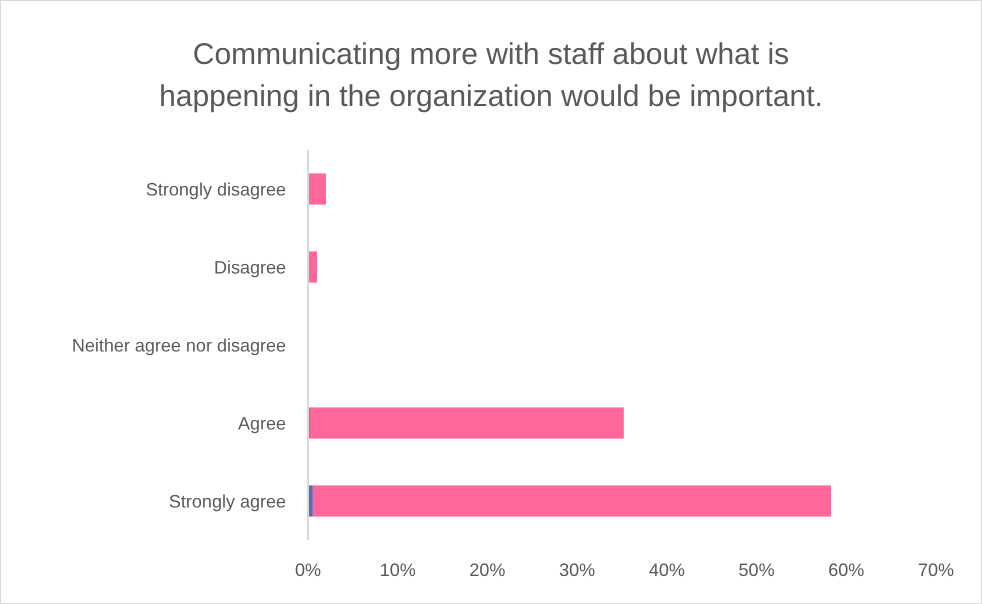 This screenshot has height=604, width=982. What do you see at coordinates (398, 570) in the screenshot?
I see `x-tick-label: 10%` at bounding box center [398, 570].